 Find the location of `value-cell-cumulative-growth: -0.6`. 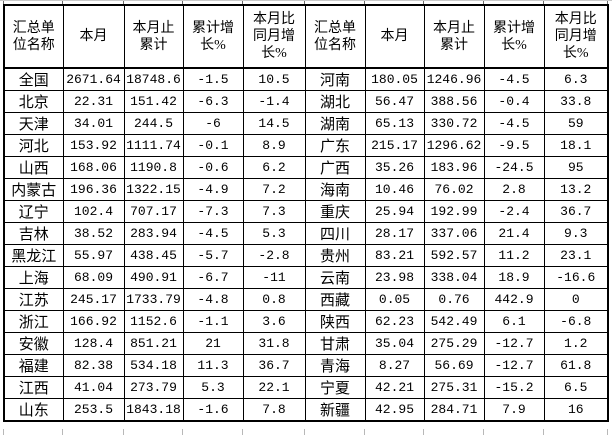

value-cell-cumulative-growth: -0.6 is located at coordinates (213, 167).